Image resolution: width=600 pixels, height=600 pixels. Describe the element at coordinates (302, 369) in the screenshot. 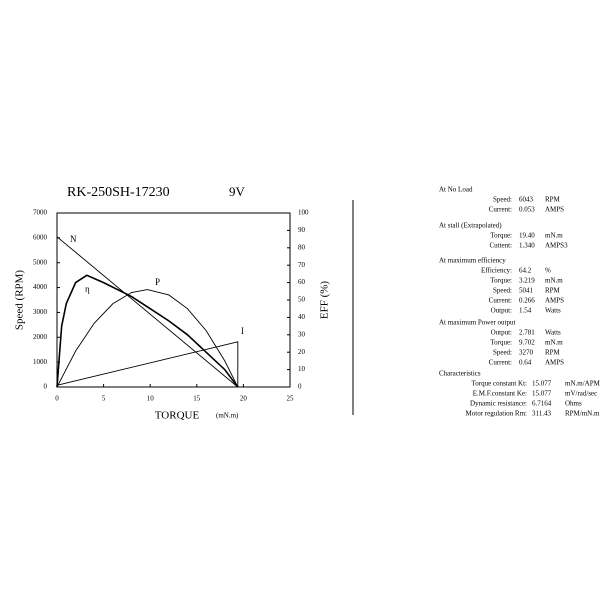

I see `y2-tick-label: 10` at that location.